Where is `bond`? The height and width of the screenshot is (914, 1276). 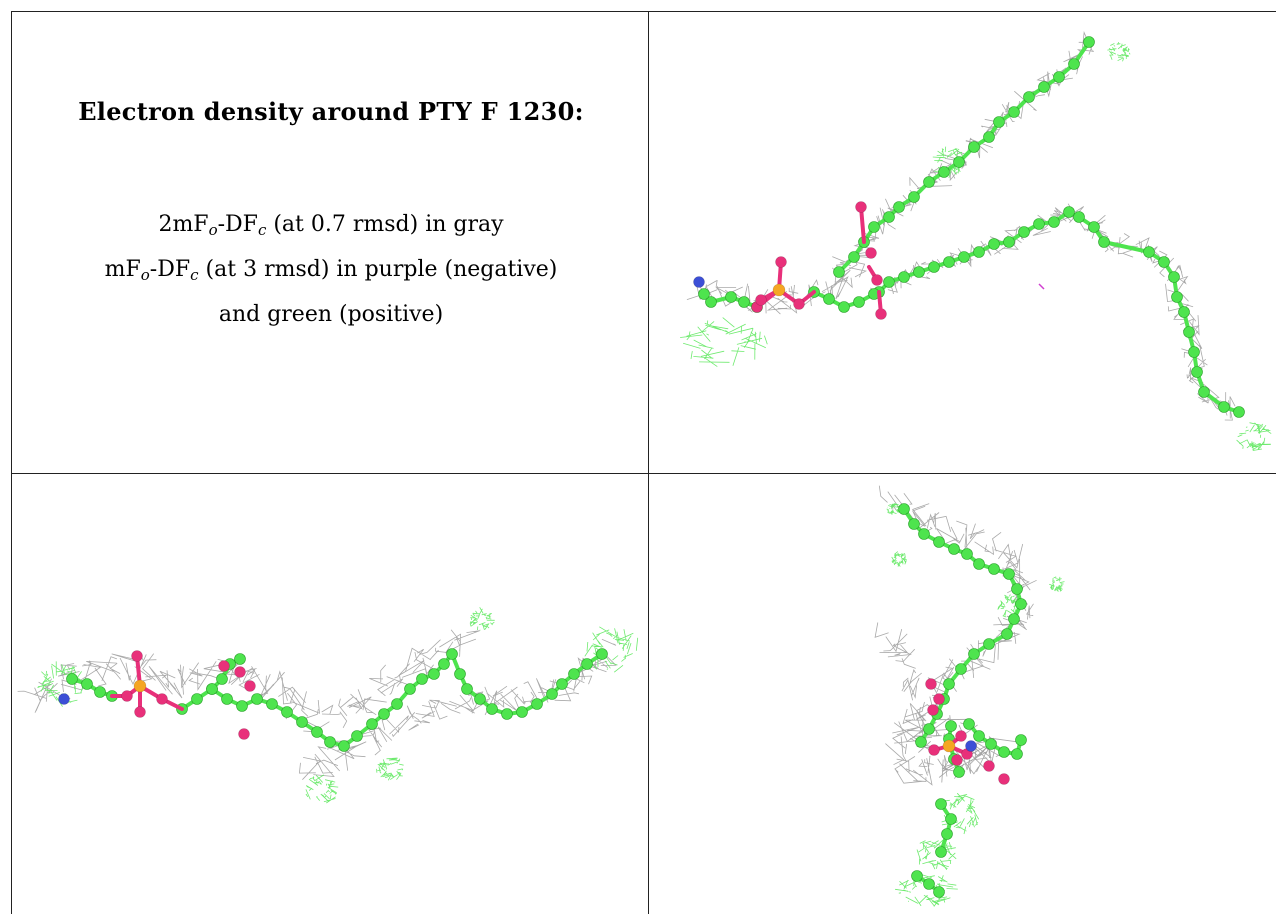 bond is located at coordinates (862, 224).